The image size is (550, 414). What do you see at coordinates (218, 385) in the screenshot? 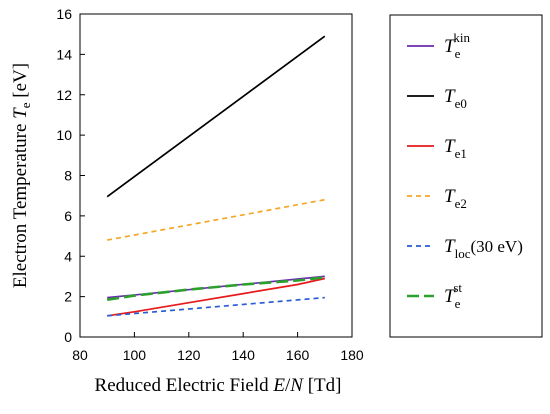
I see `x-axis-title: Reduced Electric Field E/N [Td]` at bounding box center [218, 385].